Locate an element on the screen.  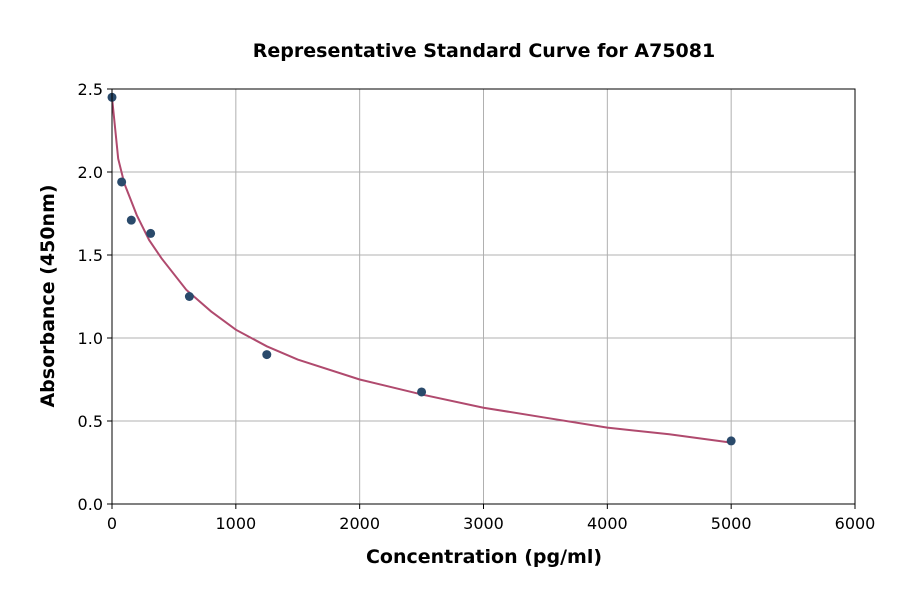
x-tick-label: 1000 is located at coordinates (235, 523).